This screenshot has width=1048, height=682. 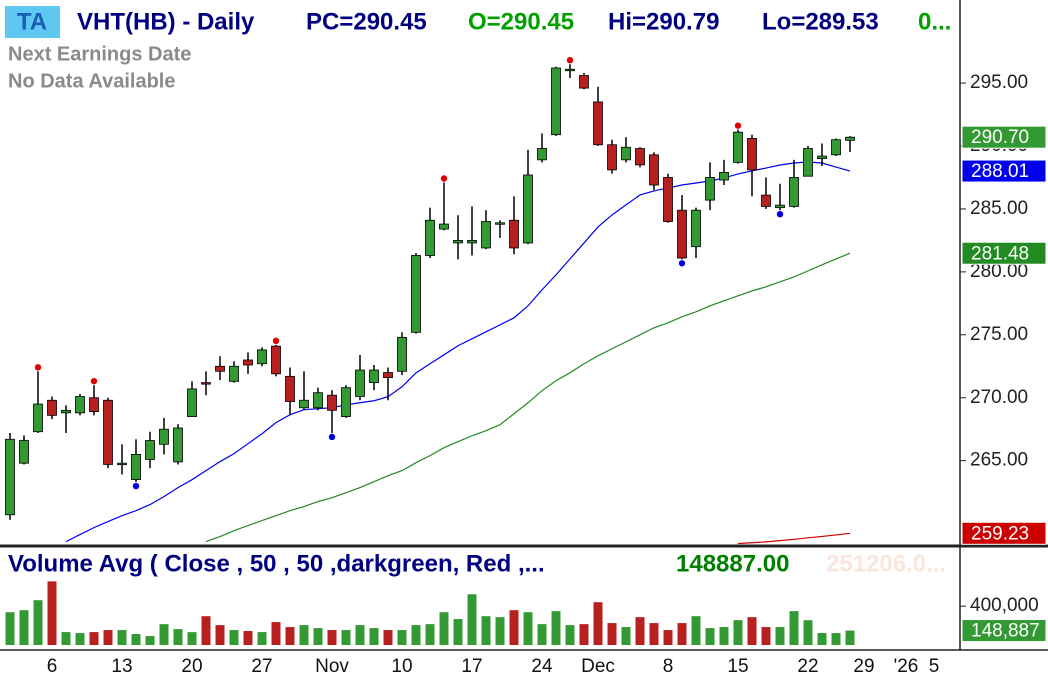 What do you see at coordinates (820, 21) in the screenshot?
I see `low: Lo=289.53` at bounding box center [820, 21].